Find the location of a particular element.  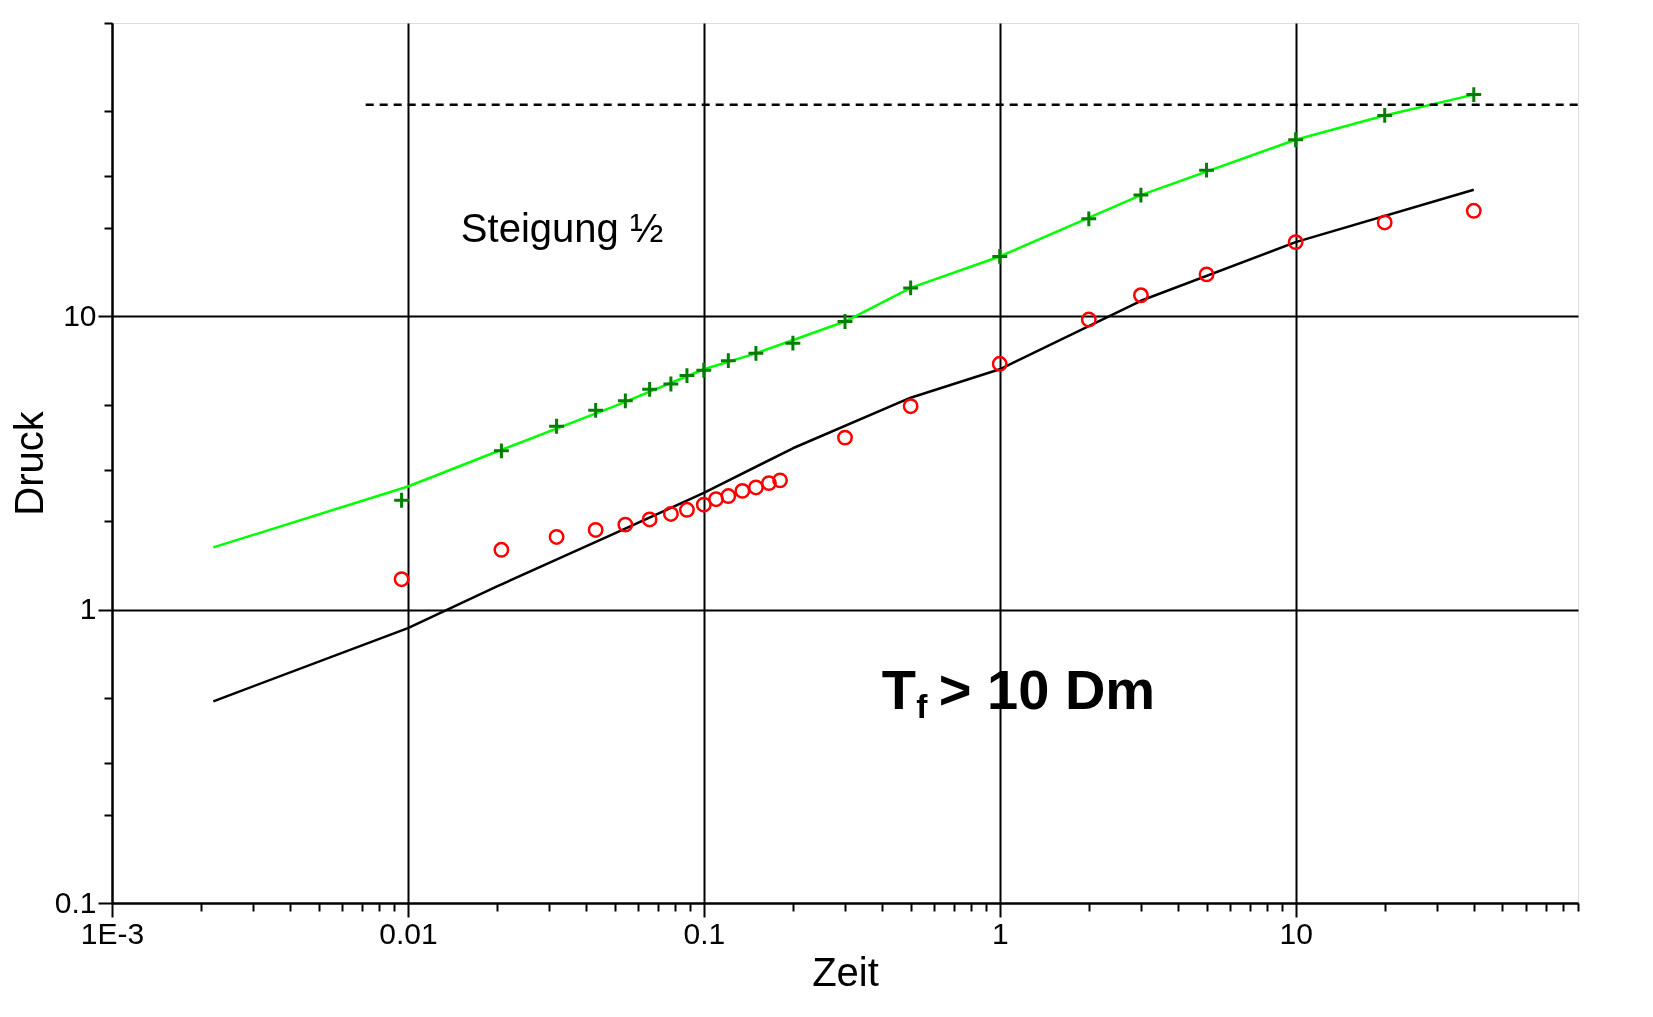

x-tick-label: 0.1 is located at coordinates (704, 933).